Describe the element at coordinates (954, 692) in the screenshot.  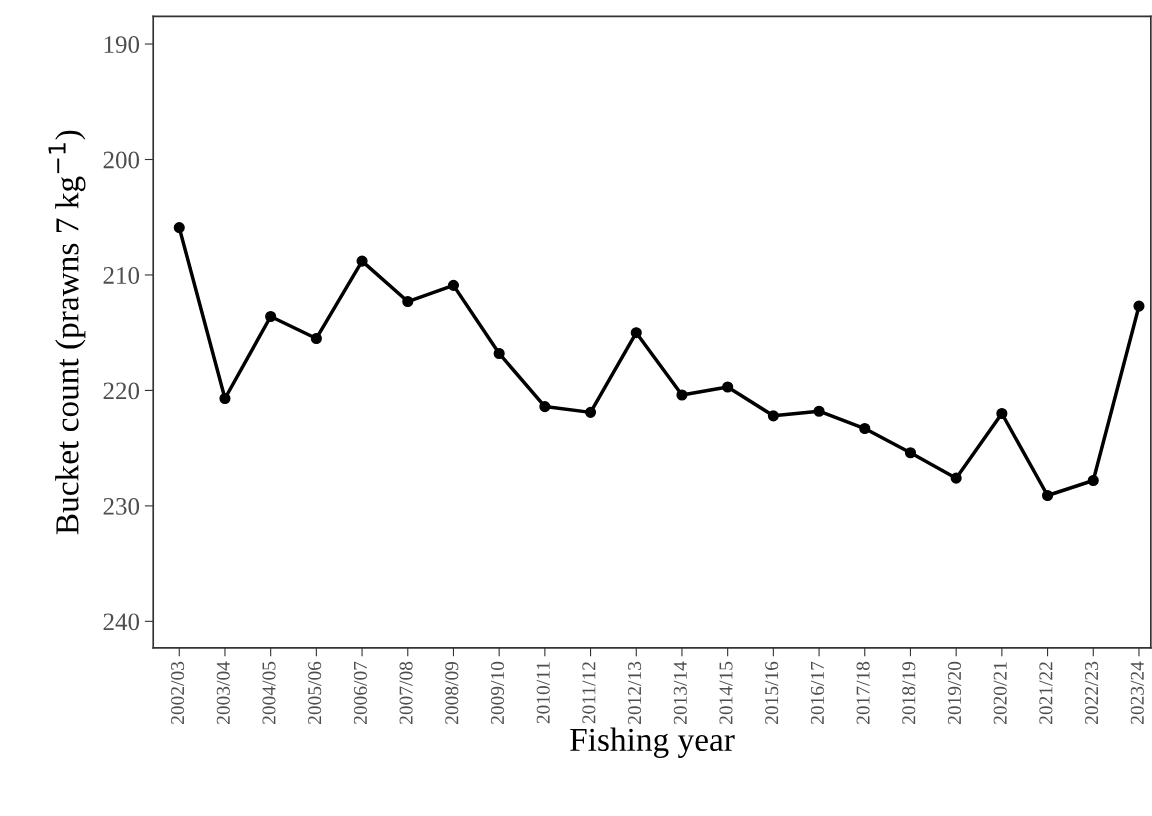
I see `x-tick-label: 2019/20` at that location.